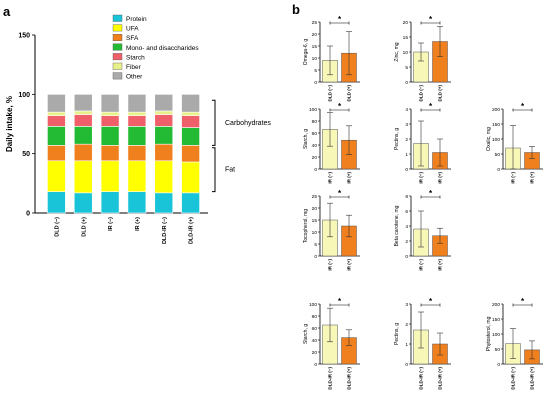  Describe the element at coordinates (132, 29) in the screenshot. I see `legend-label: UFA` at that location.